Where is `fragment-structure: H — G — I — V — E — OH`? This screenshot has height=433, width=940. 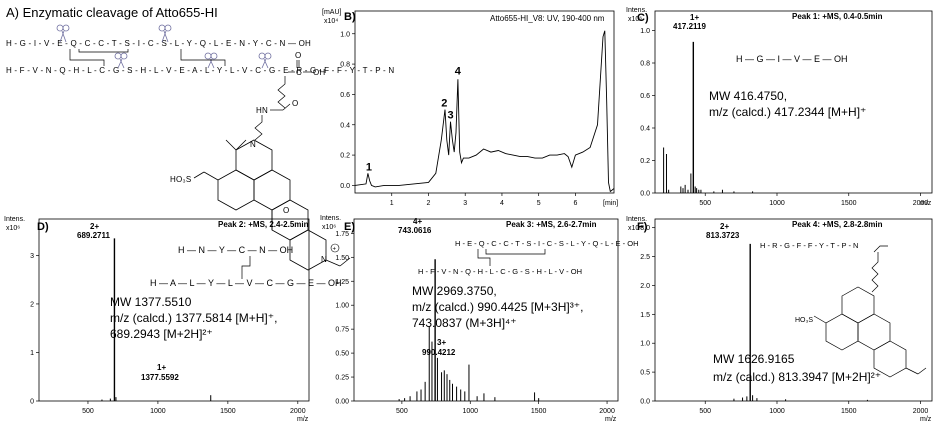
fragment-structure: H — G — I — V — E — OH is located at coordinates (792, 59).